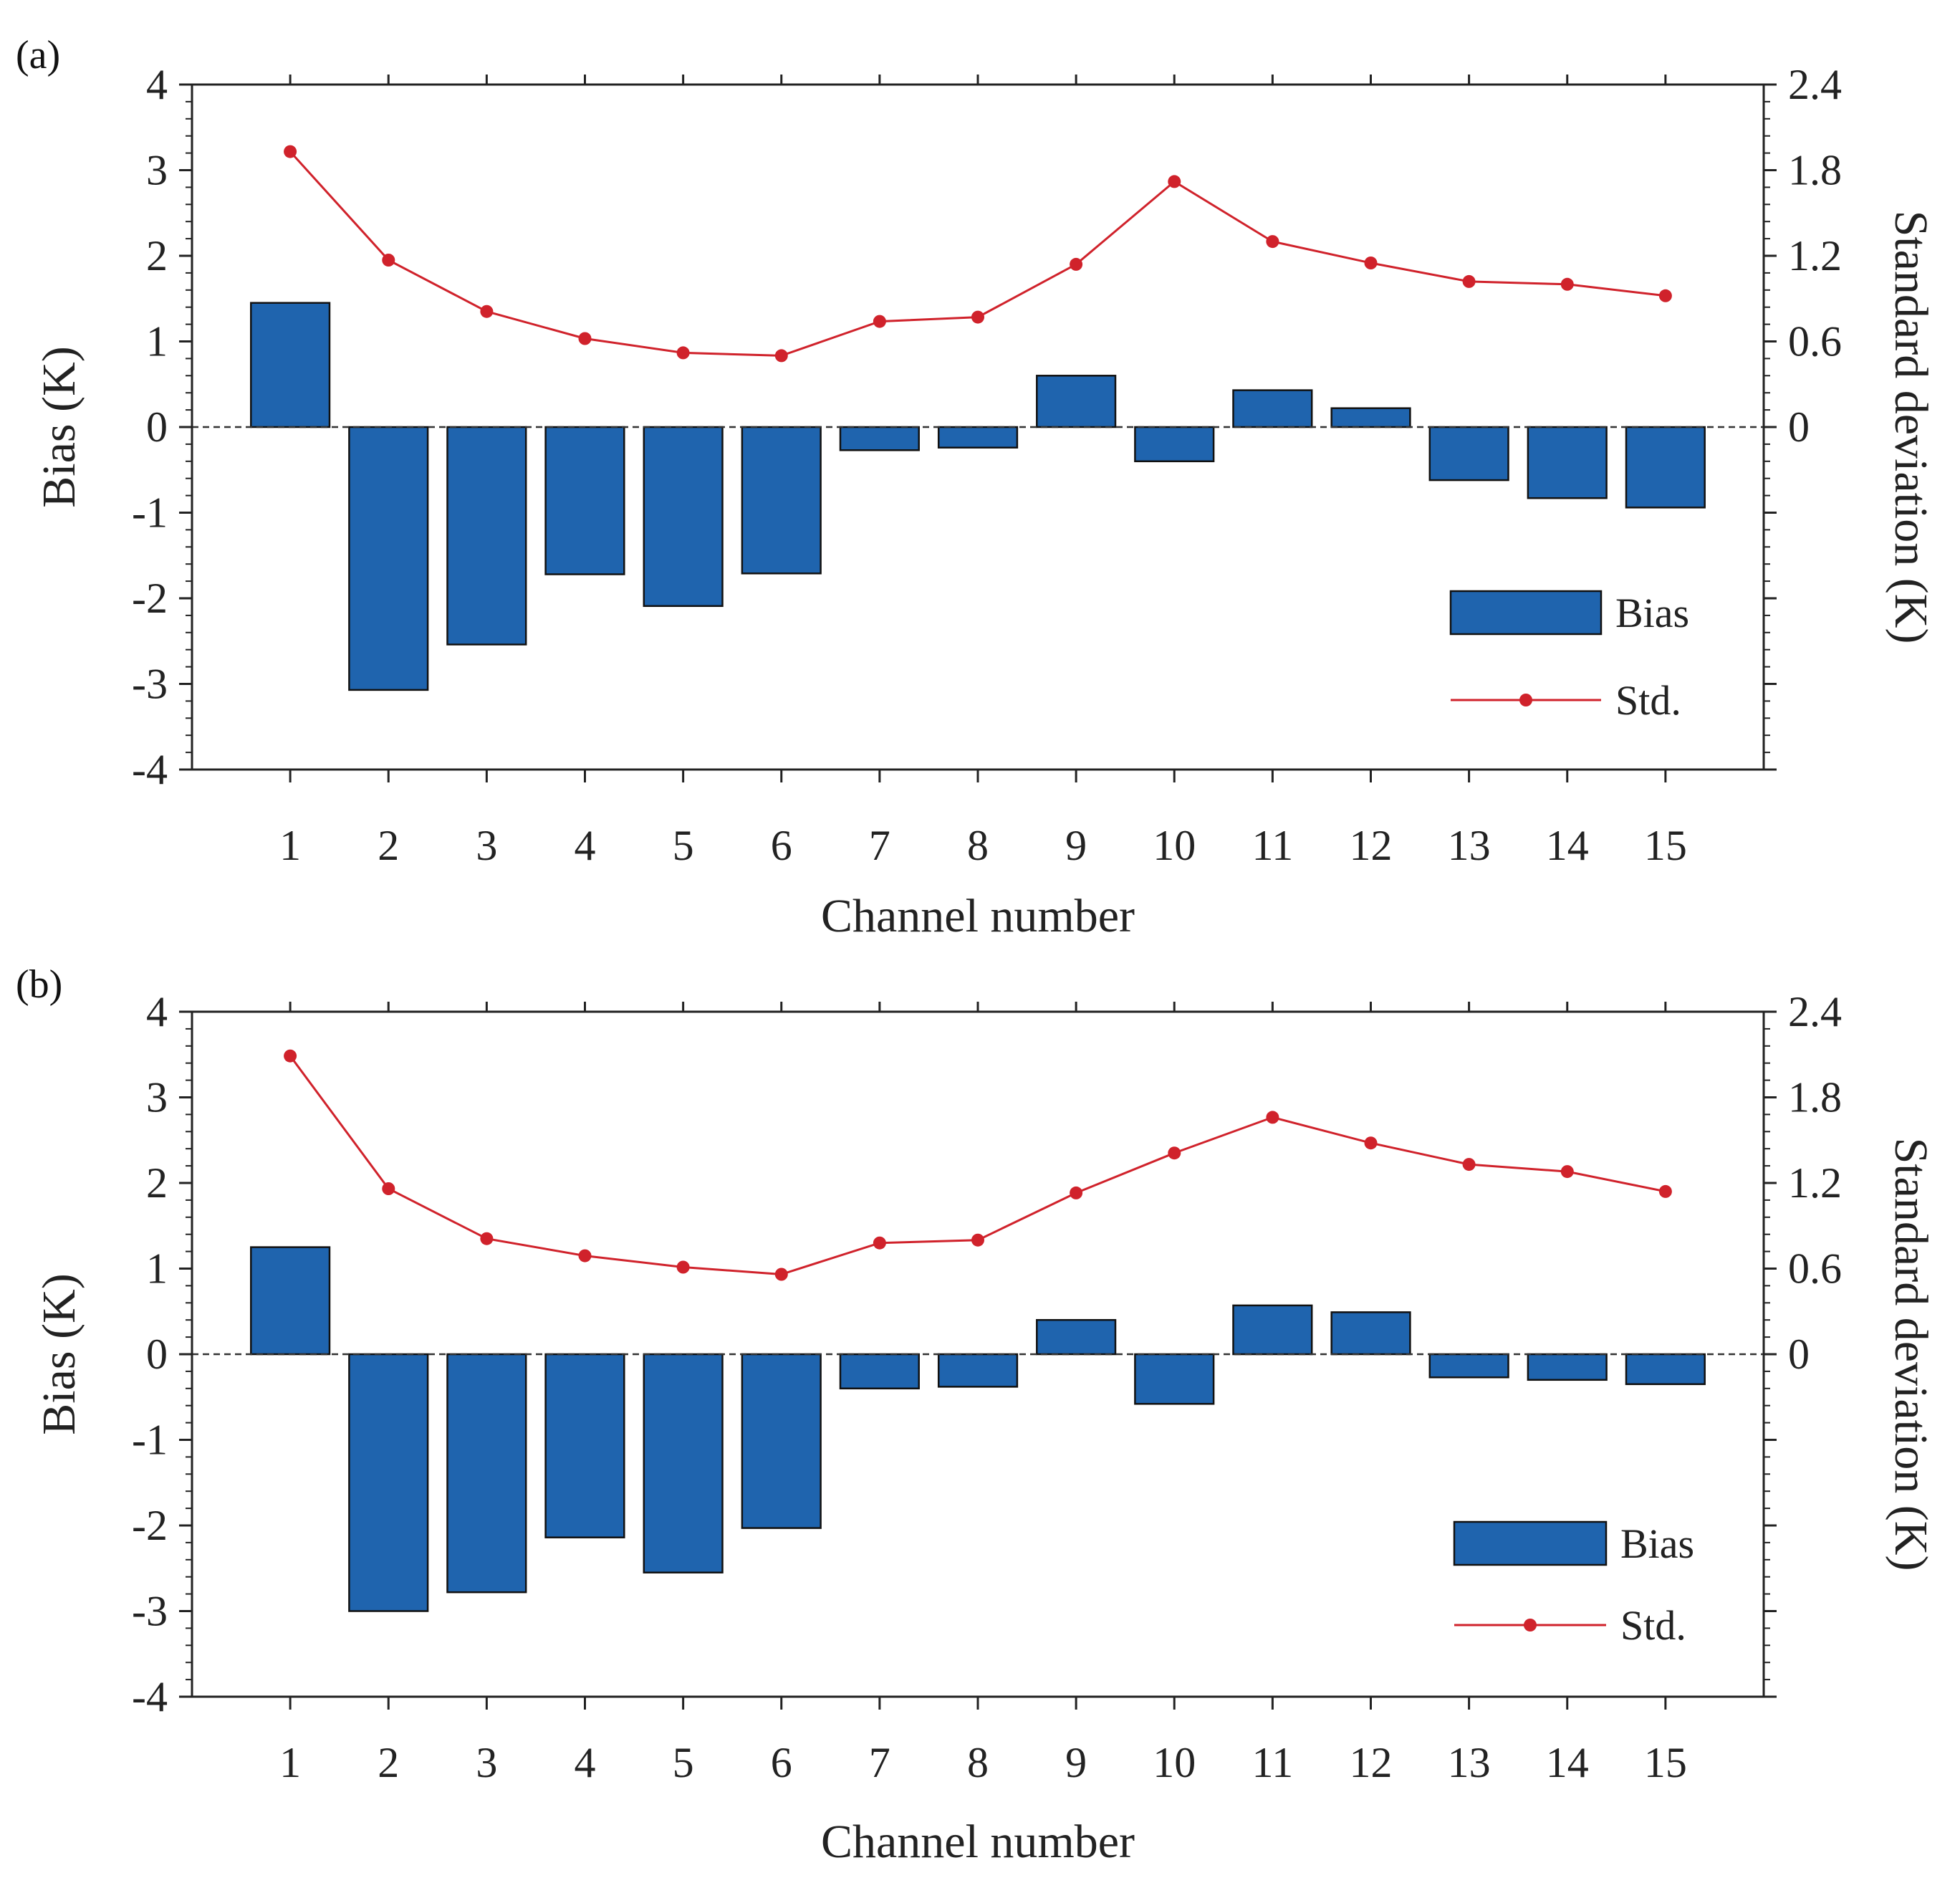 The height and width of the screenshot is (1883, 1960). What do you see at coordinates (150, 1611) in the screenshot?
I see `y-tick-label: -3` at bounding box center [150, 1611].